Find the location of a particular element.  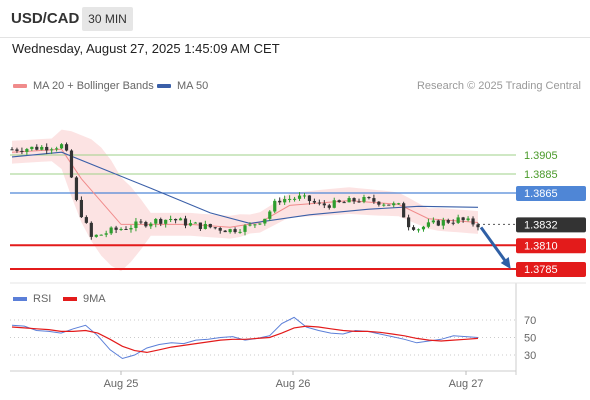

level-tag-1.3865 is located at coordinates (551, 193).